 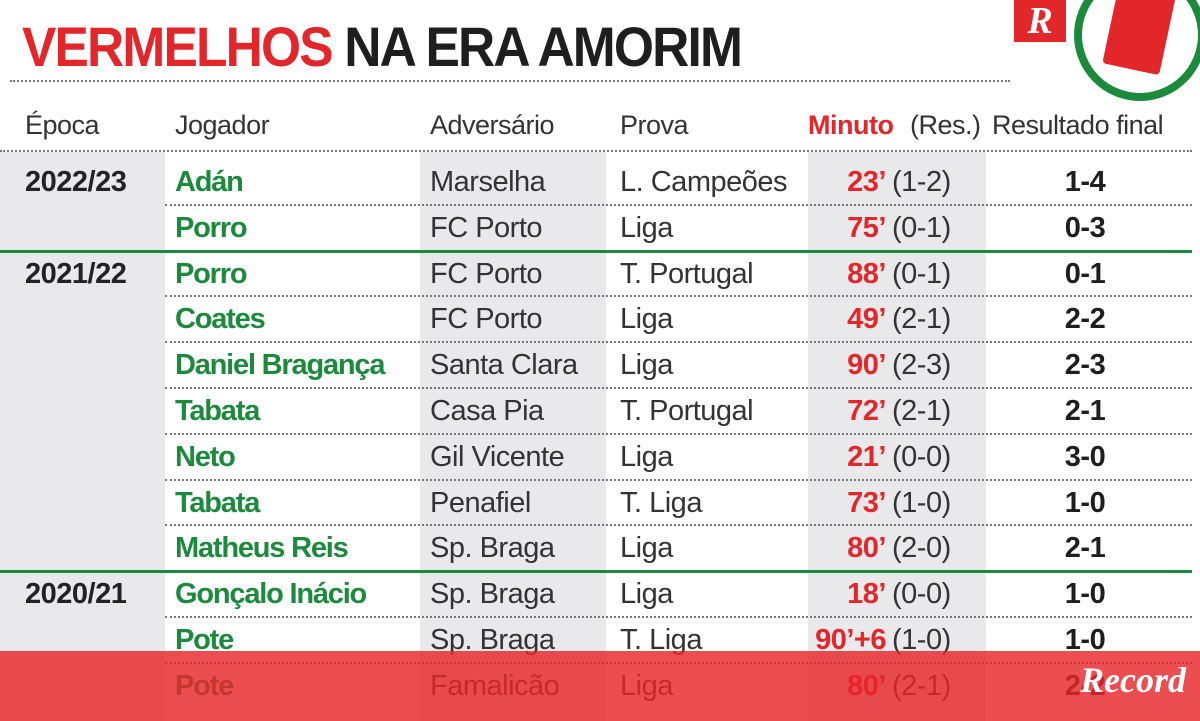 What do you see at coordinates (76, 594) in the screenshot?
I see `season: 2020/21` at bounding box center [76, 594].